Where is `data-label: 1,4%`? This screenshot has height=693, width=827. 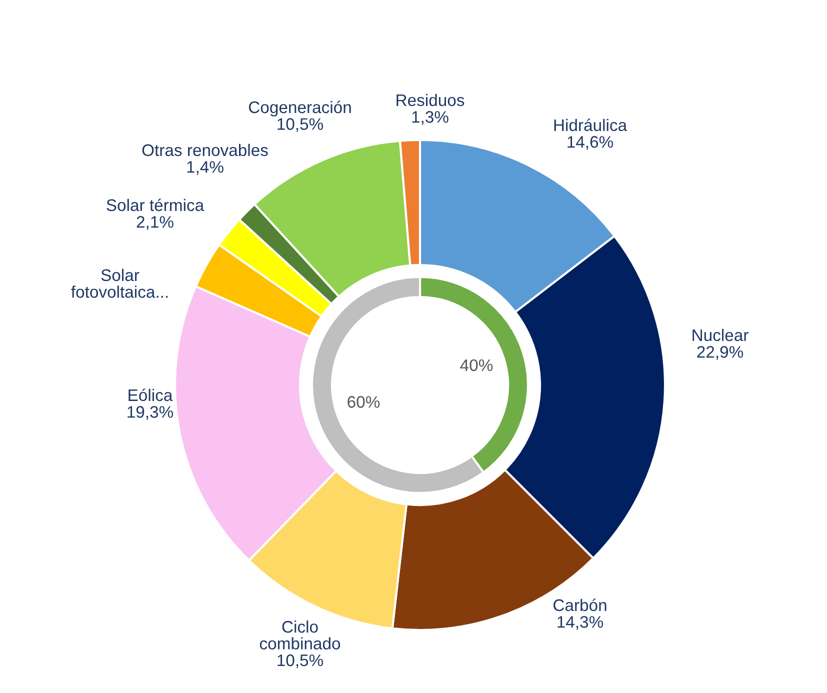 data-label: 1,4% is located at coordinates (205, 168).